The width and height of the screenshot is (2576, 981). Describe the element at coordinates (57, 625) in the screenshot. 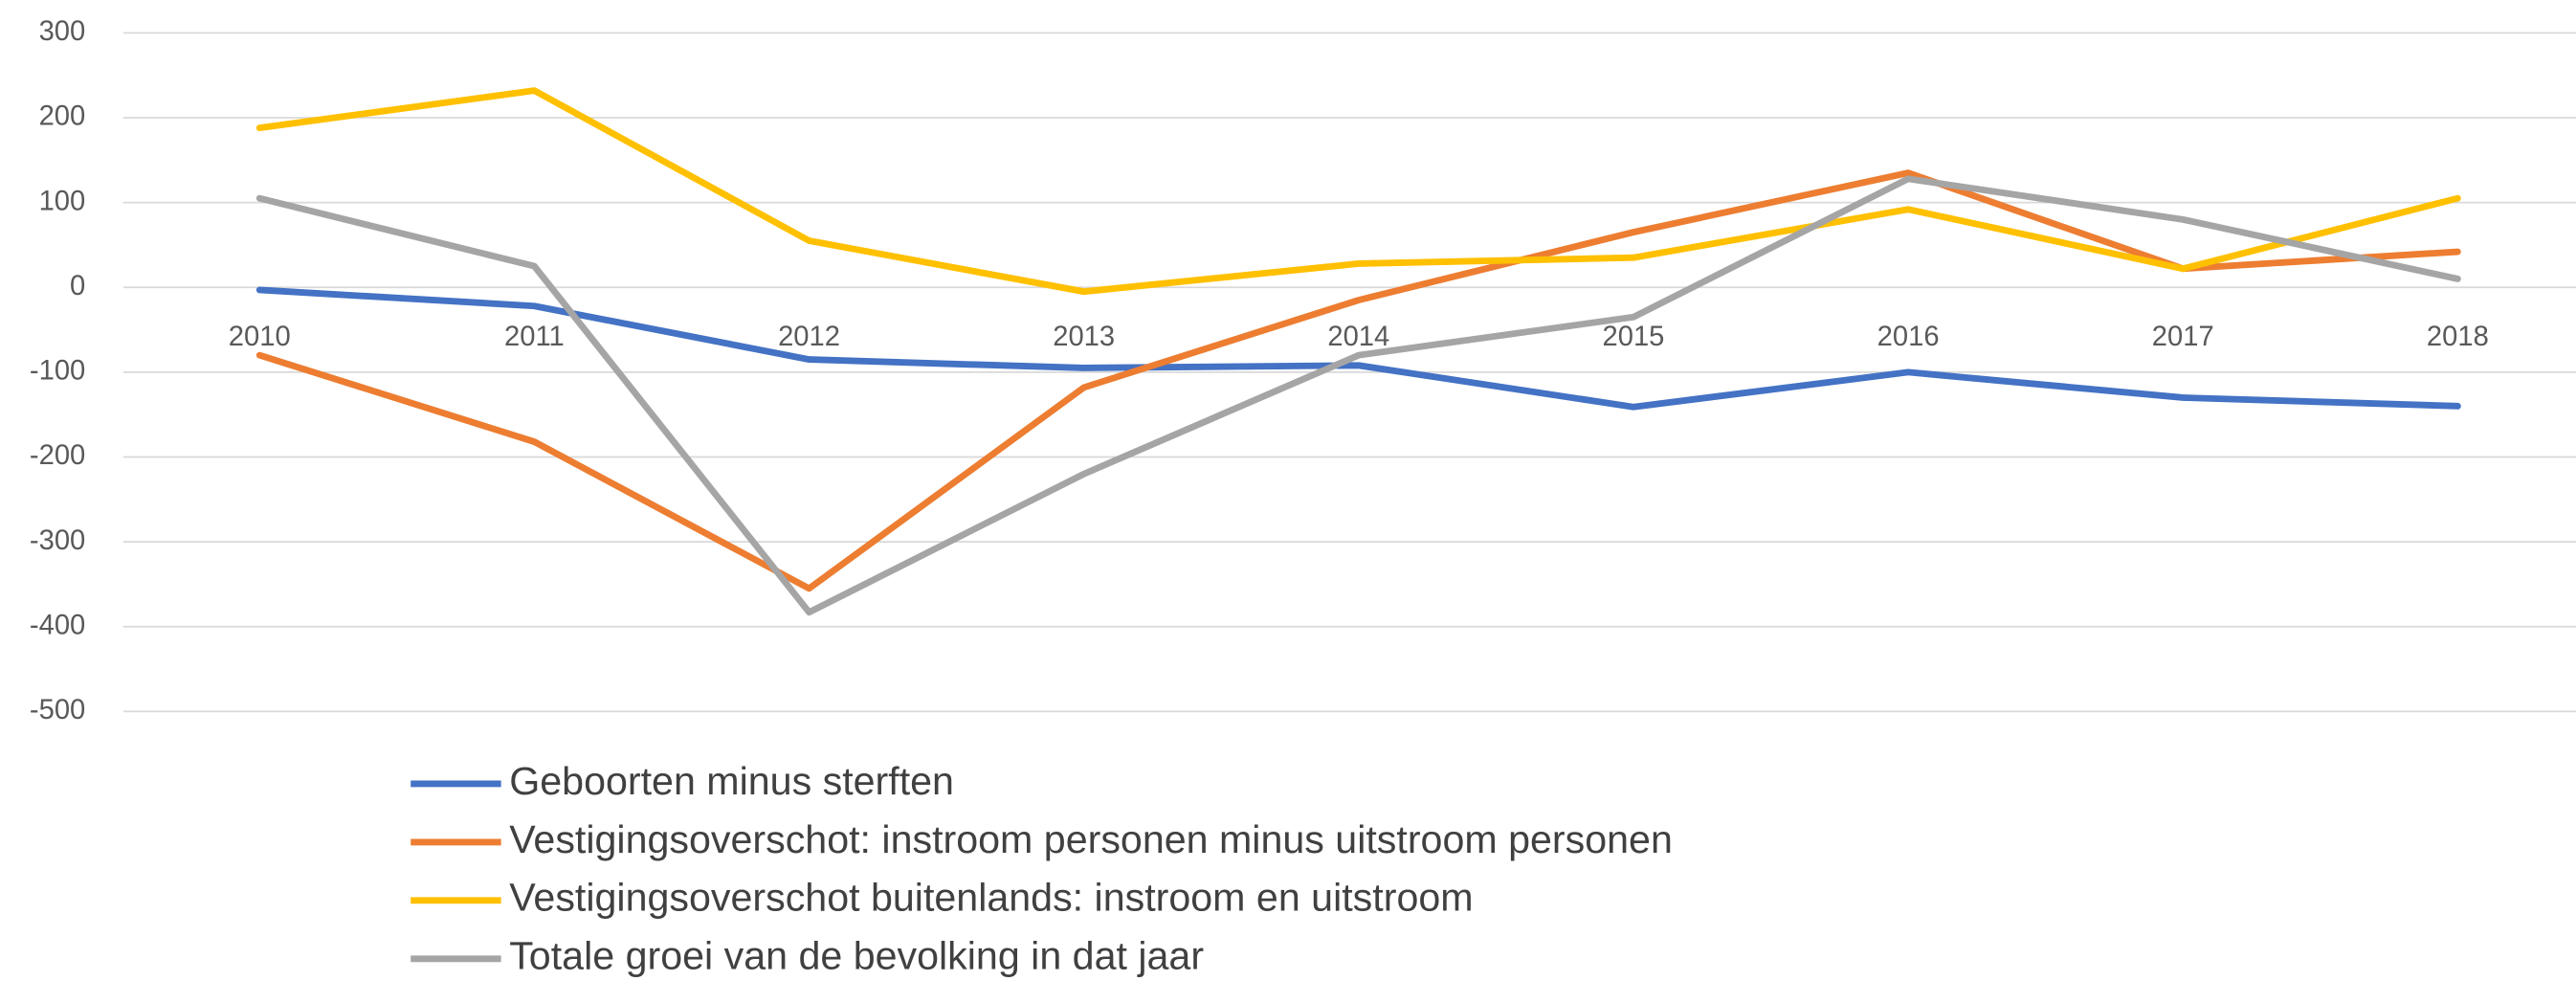

I see `y-tick-label: -400` at that location.